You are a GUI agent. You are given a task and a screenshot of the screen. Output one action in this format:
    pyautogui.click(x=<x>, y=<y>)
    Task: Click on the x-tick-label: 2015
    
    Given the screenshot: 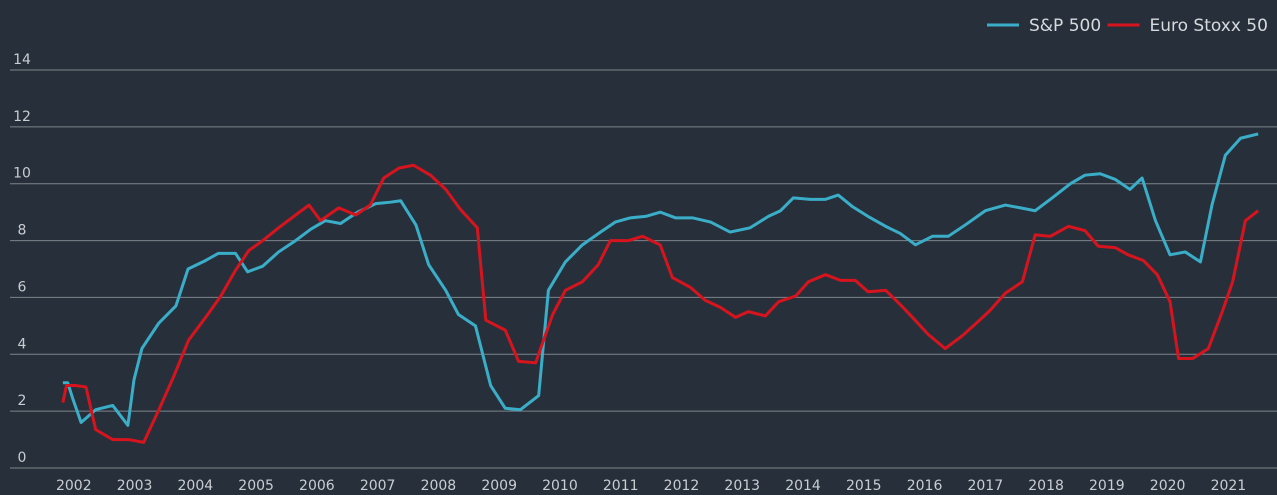 What is the action you would take?
    pyautogui.click(x=864, y=486)
    